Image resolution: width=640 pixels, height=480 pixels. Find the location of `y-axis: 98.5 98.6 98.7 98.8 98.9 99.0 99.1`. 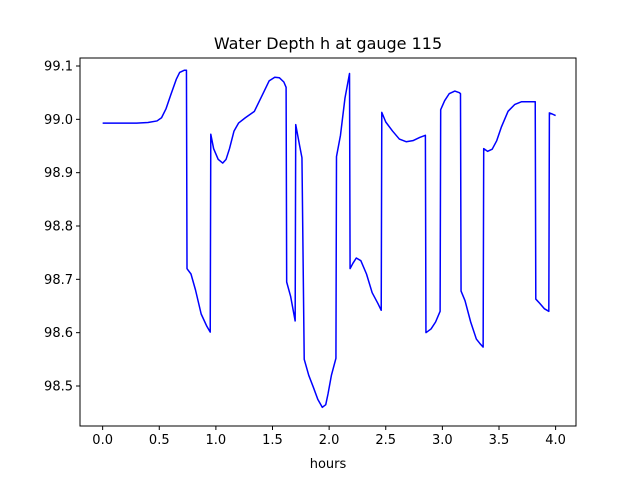

y-axis: 98.5 98.6 98.7 98.8 98.9 99.0 99.1 is located at coordinates (62, 227).